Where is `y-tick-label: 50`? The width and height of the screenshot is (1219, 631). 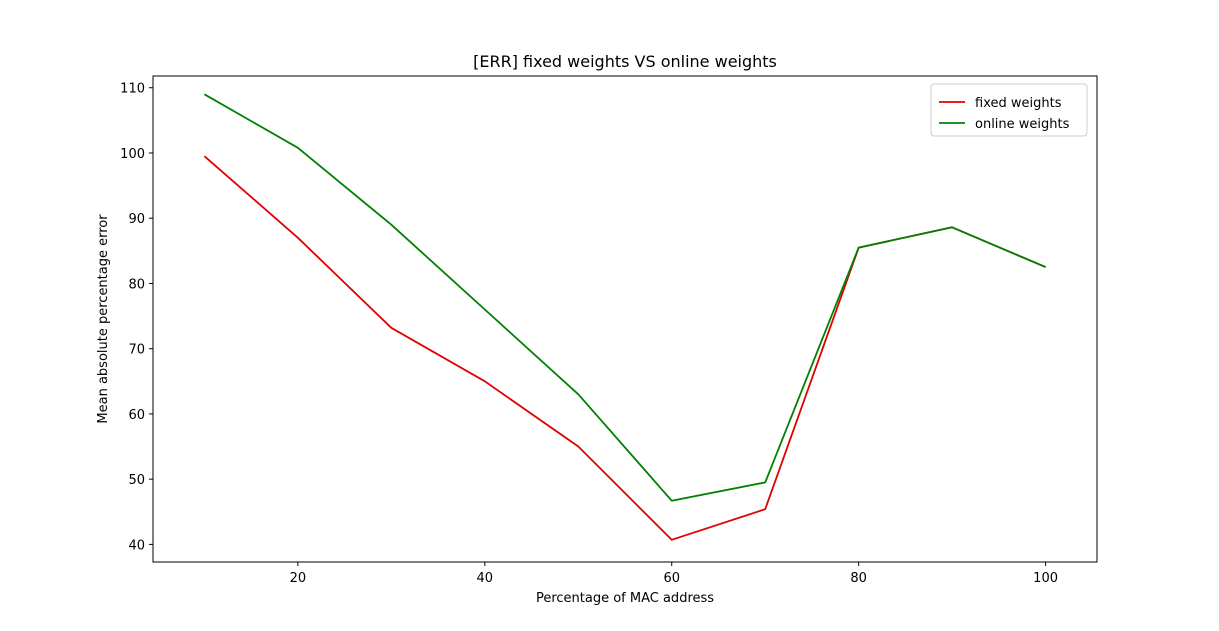
y-tick-label: 50 is located at coordinates (136, 480).